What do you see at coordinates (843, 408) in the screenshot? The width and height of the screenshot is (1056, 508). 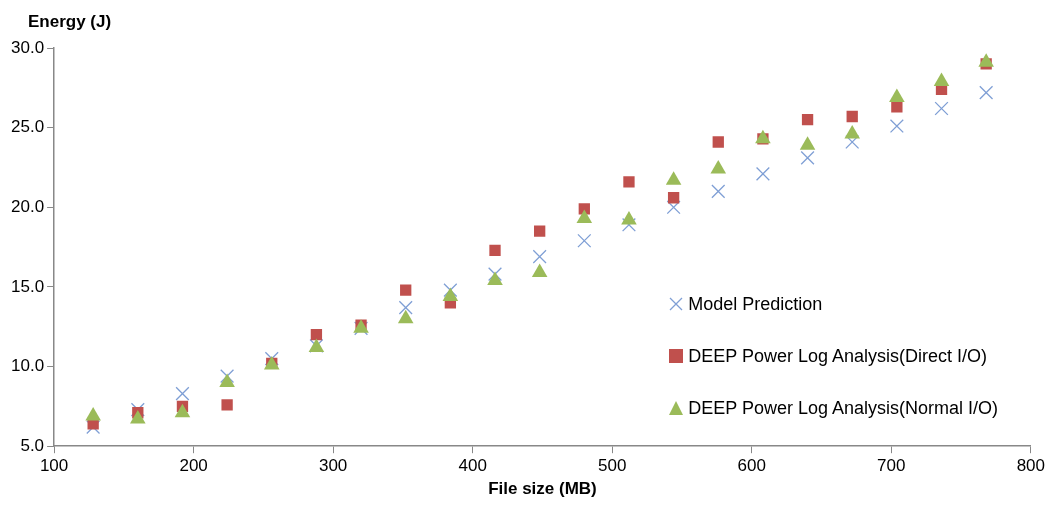 I see `legend-label: DEEP Power Log Analysis(Normal I/O)` at bounding box center [843, 408].